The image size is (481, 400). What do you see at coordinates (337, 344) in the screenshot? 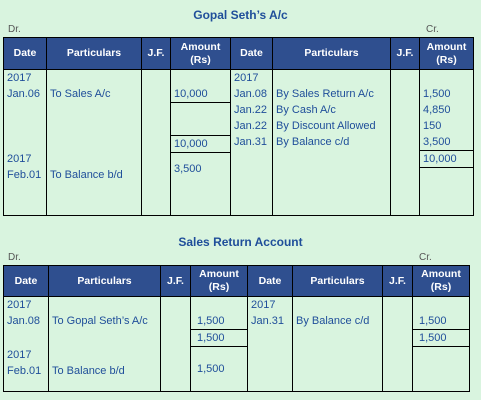
I see `ledger2-right-particulars-col: By Balance c/d` at bounding box center [337, 344].